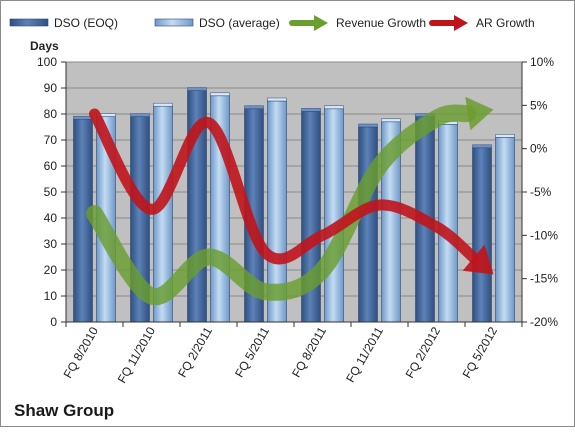 The height and width of the screenshot is (432, 575). Describe the element at coordinates (541, 192) in the screenshot. I see `y2-tick-label: -5%` at that location.